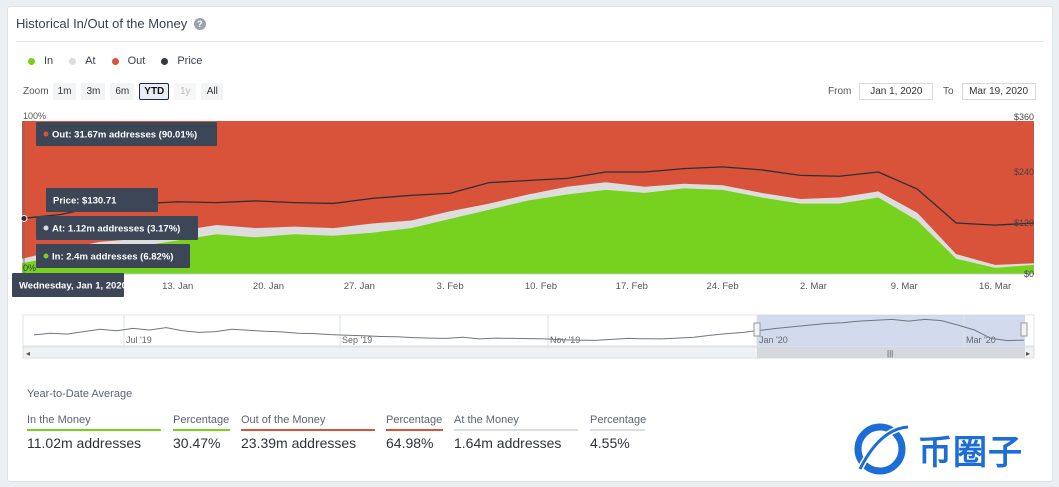  Describe the element at coordinates (308, 422) in the screenshot. I see `stat-header: Out of the Money` at that location.